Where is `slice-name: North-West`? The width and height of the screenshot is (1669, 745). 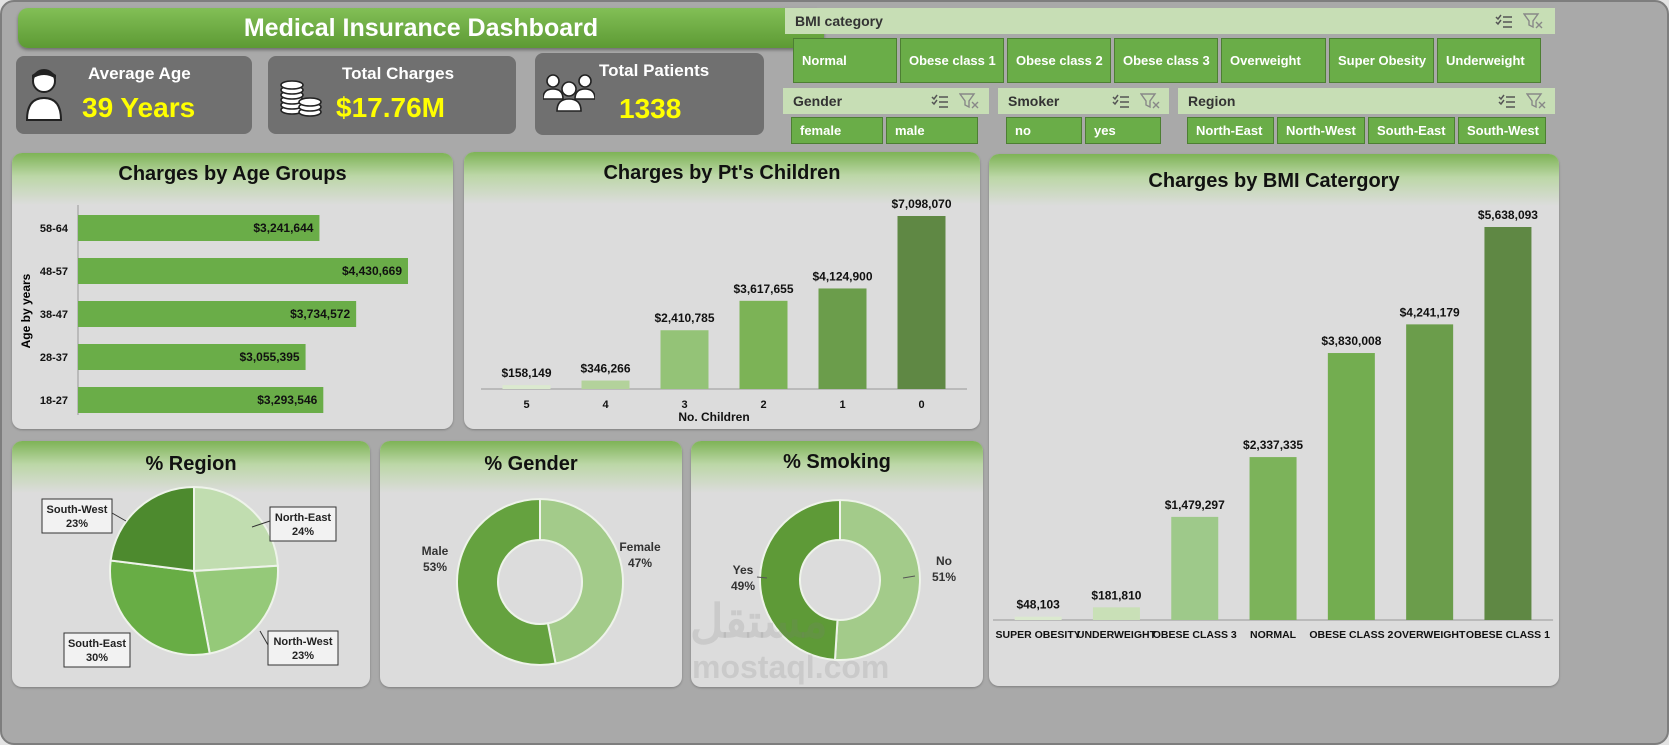
slice-name: North-West is located at coordinates (302, 642).